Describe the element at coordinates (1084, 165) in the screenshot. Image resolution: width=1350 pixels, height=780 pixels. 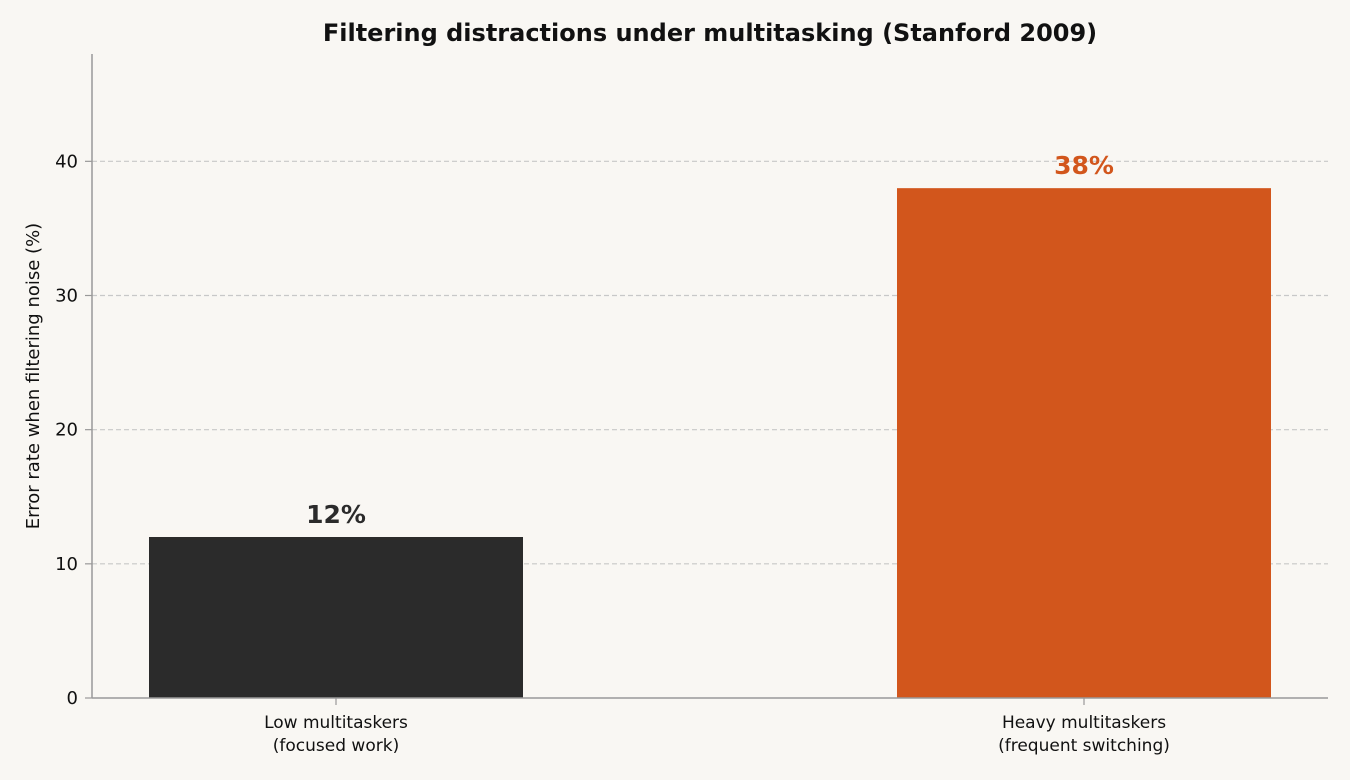
I see `bar-value-label-1: 38%` at that location.